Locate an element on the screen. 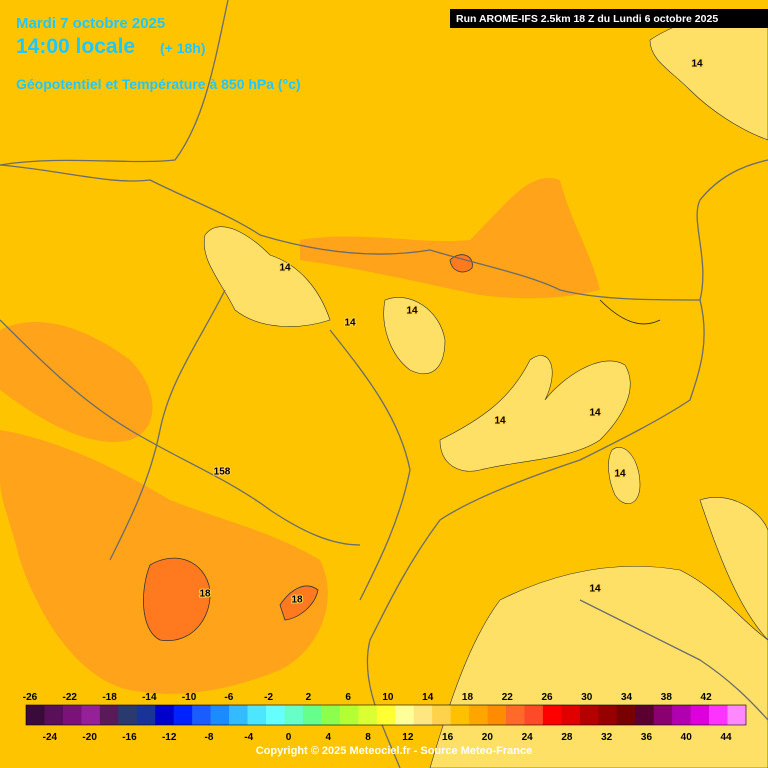  legend-tick-label: 12 is located at coordinates (408, 737).